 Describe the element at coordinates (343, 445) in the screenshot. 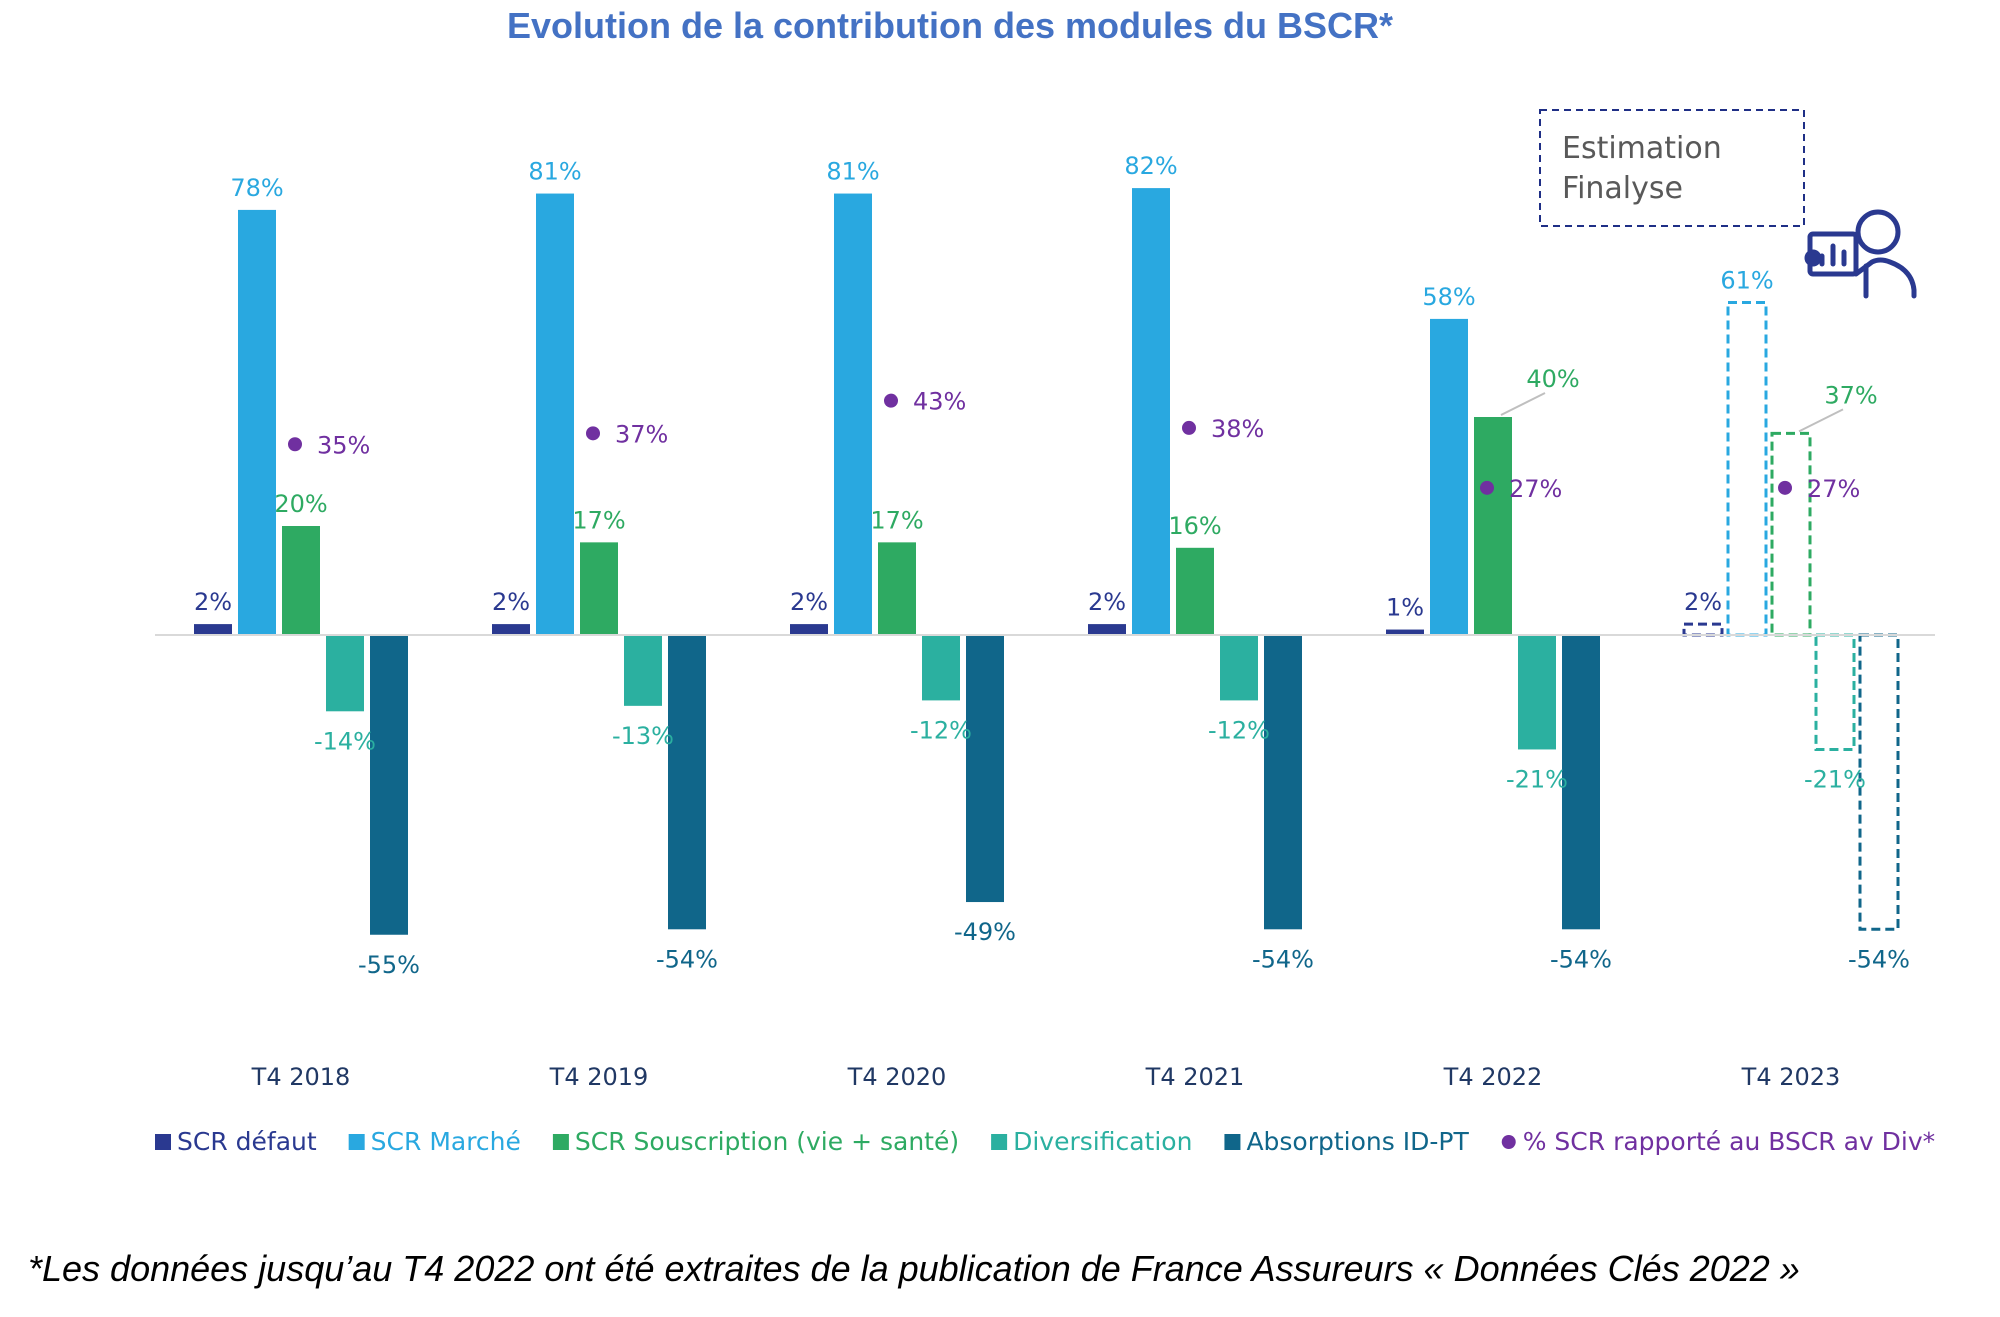

I see `scatter-label-1: 35%` at that location.